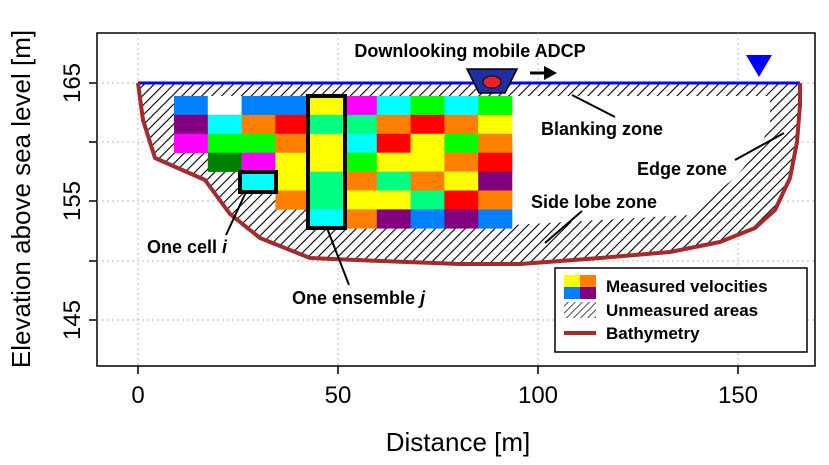 The width and height of the screenshot is (829, 465). I want to click on legend-measured-label: Measured velocities, so click(687, 286).